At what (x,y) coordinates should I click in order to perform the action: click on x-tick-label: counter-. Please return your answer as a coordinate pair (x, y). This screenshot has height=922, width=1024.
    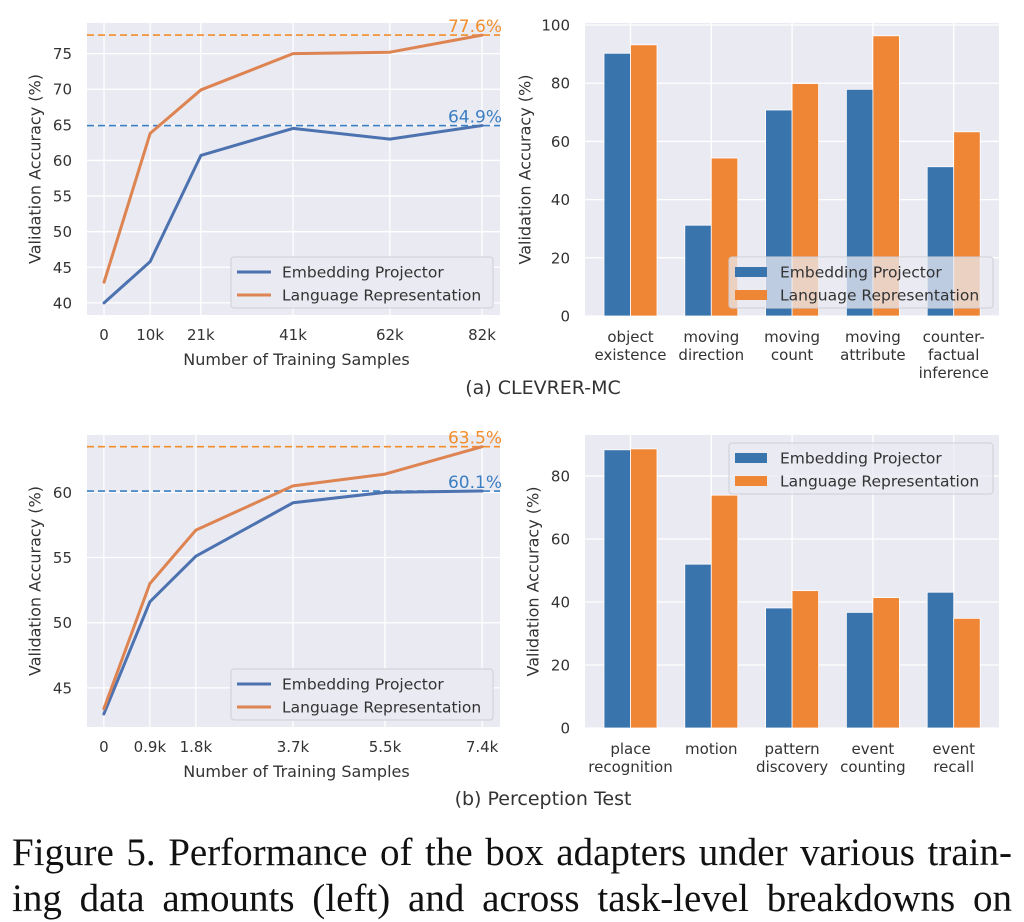
    Looking at the image, I should click on (954, 337).